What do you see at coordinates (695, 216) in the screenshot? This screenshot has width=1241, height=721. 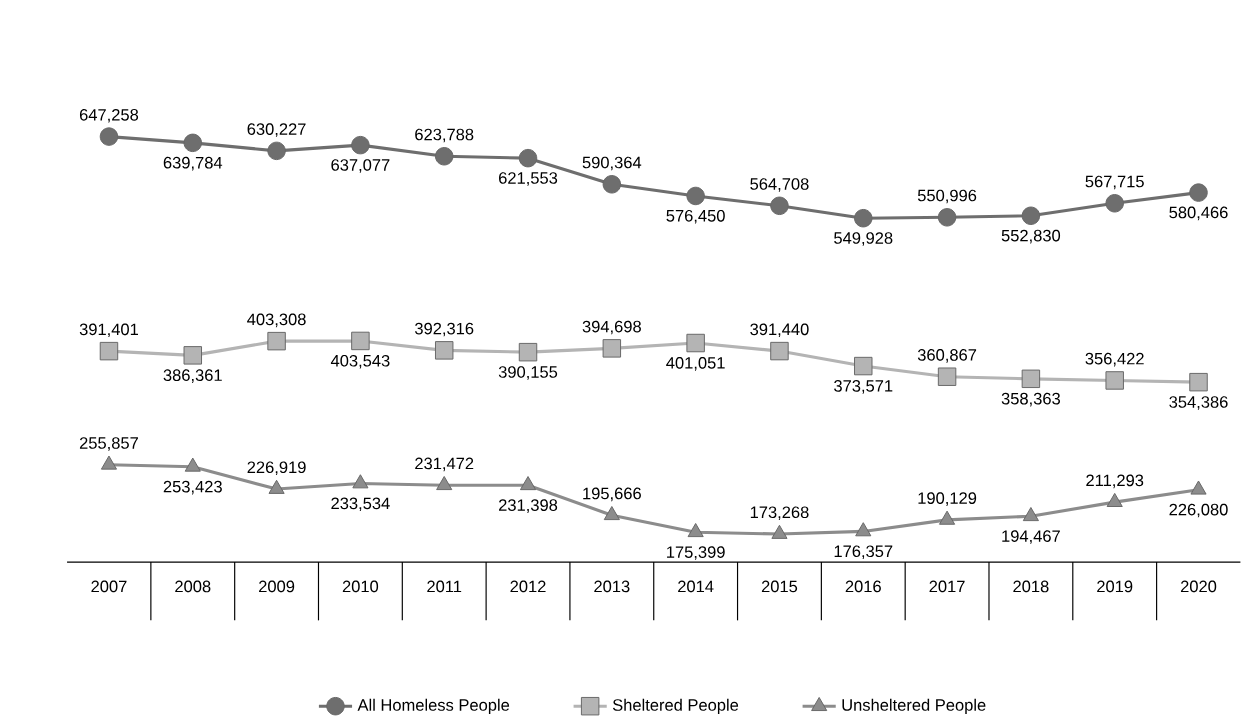 I see `data-label: 576,450` at bounding box center [695, 216].